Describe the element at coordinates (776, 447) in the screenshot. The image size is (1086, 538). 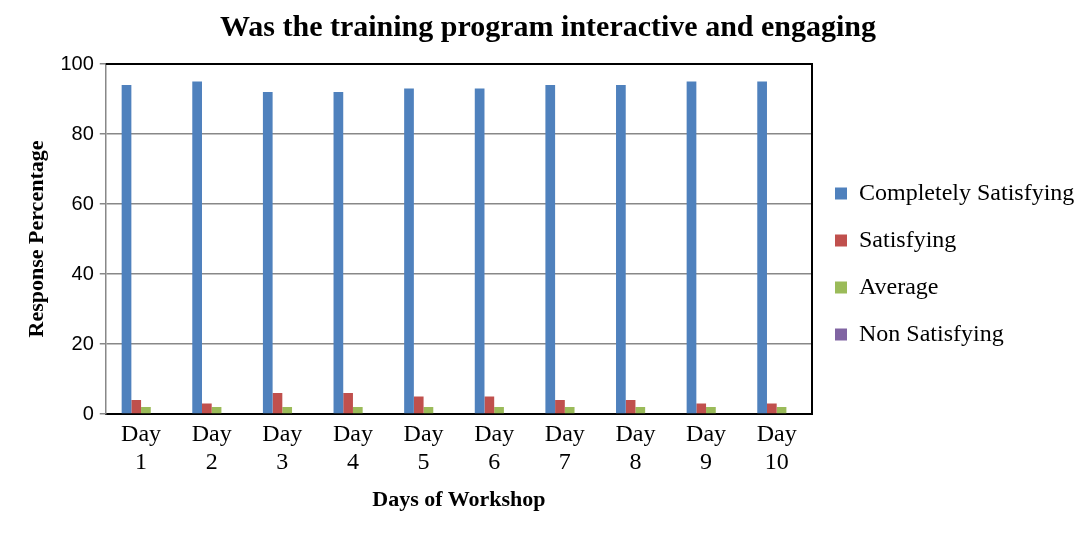
I see `x-tick-label: Day 10` at that location.